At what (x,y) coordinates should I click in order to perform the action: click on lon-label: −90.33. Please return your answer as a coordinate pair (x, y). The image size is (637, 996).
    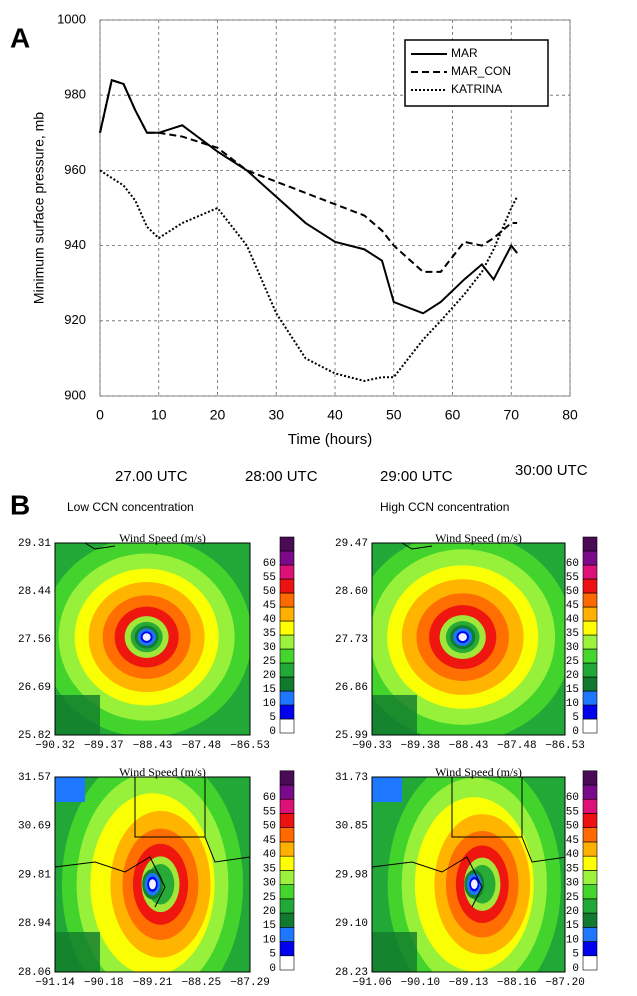
    Looking at the image, I should click on (372, 746).